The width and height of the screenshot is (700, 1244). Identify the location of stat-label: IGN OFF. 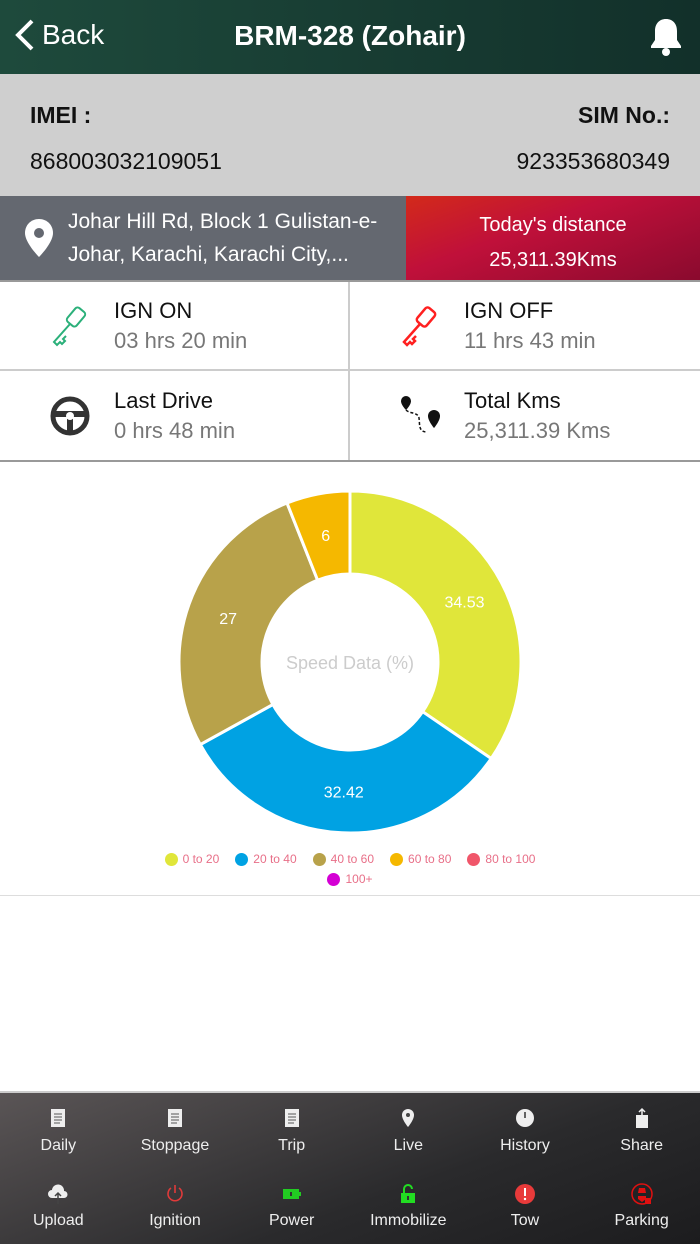
(509, 310).